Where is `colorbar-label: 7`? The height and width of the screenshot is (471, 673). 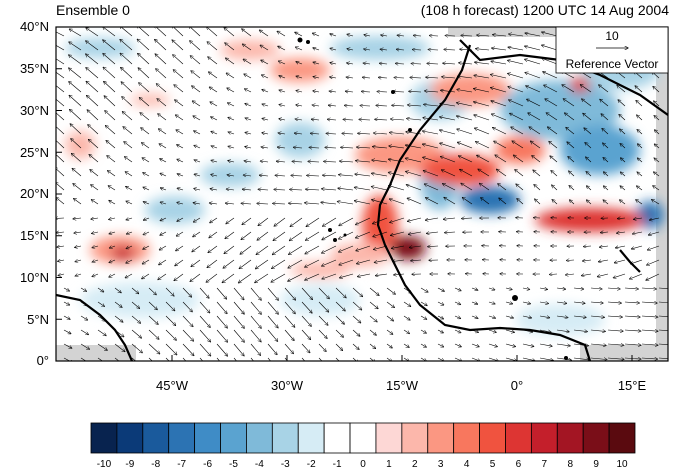
colorbar-label: 7 is located at coordinates (544, 464).